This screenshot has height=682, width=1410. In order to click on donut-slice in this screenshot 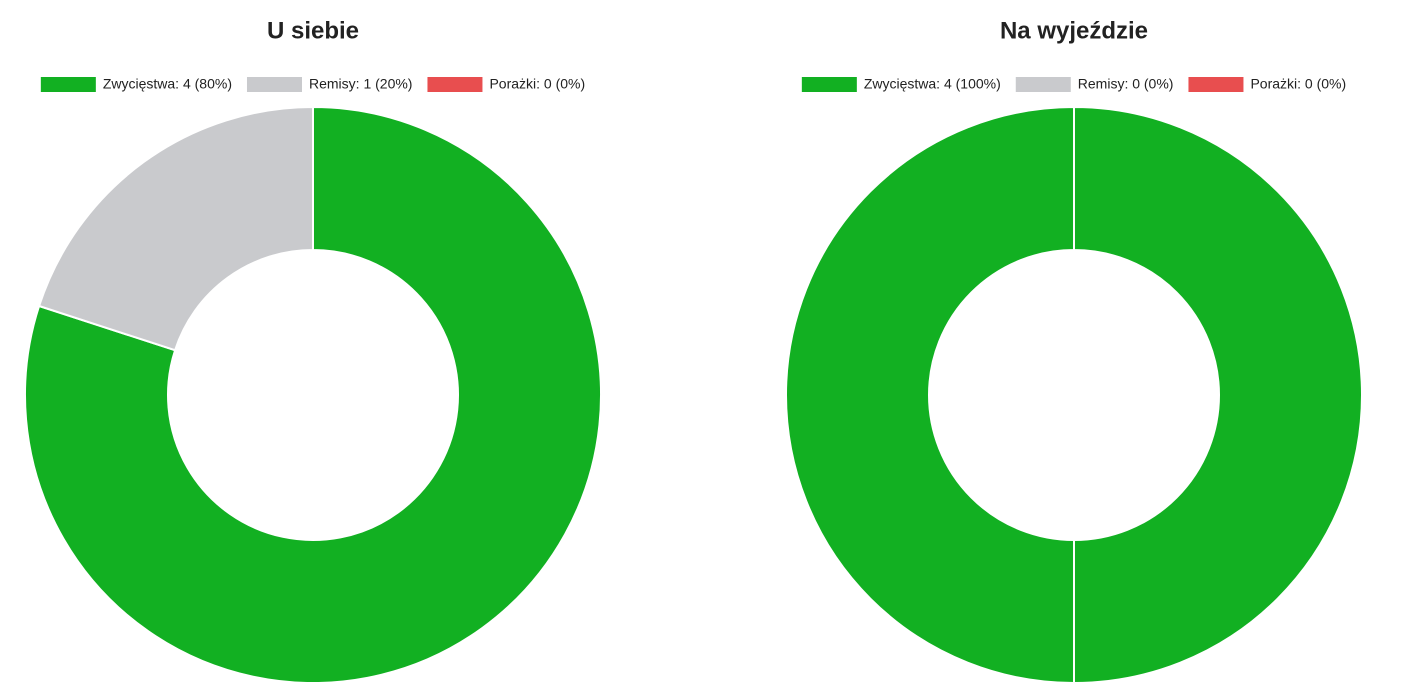, I will do `click(175, 228)`.